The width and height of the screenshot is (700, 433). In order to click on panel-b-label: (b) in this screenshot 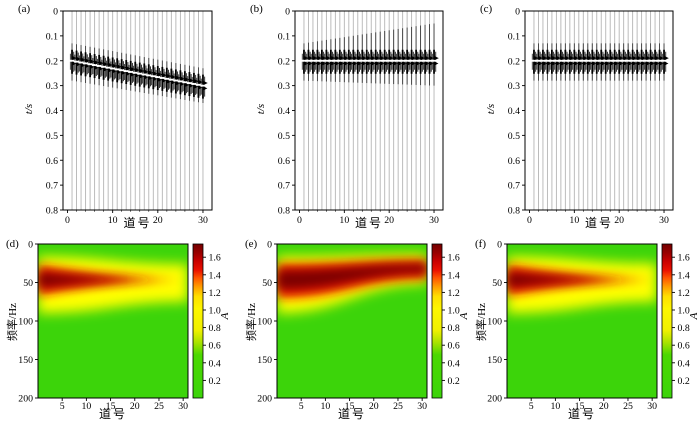, I will do `click(256, 9)`.